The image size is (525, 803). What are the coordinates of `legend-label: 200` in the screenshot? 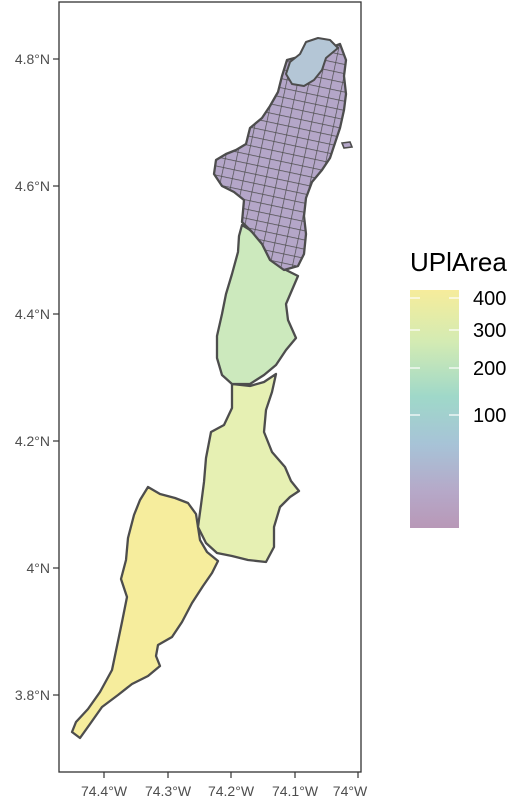 It's located at (489, 369).